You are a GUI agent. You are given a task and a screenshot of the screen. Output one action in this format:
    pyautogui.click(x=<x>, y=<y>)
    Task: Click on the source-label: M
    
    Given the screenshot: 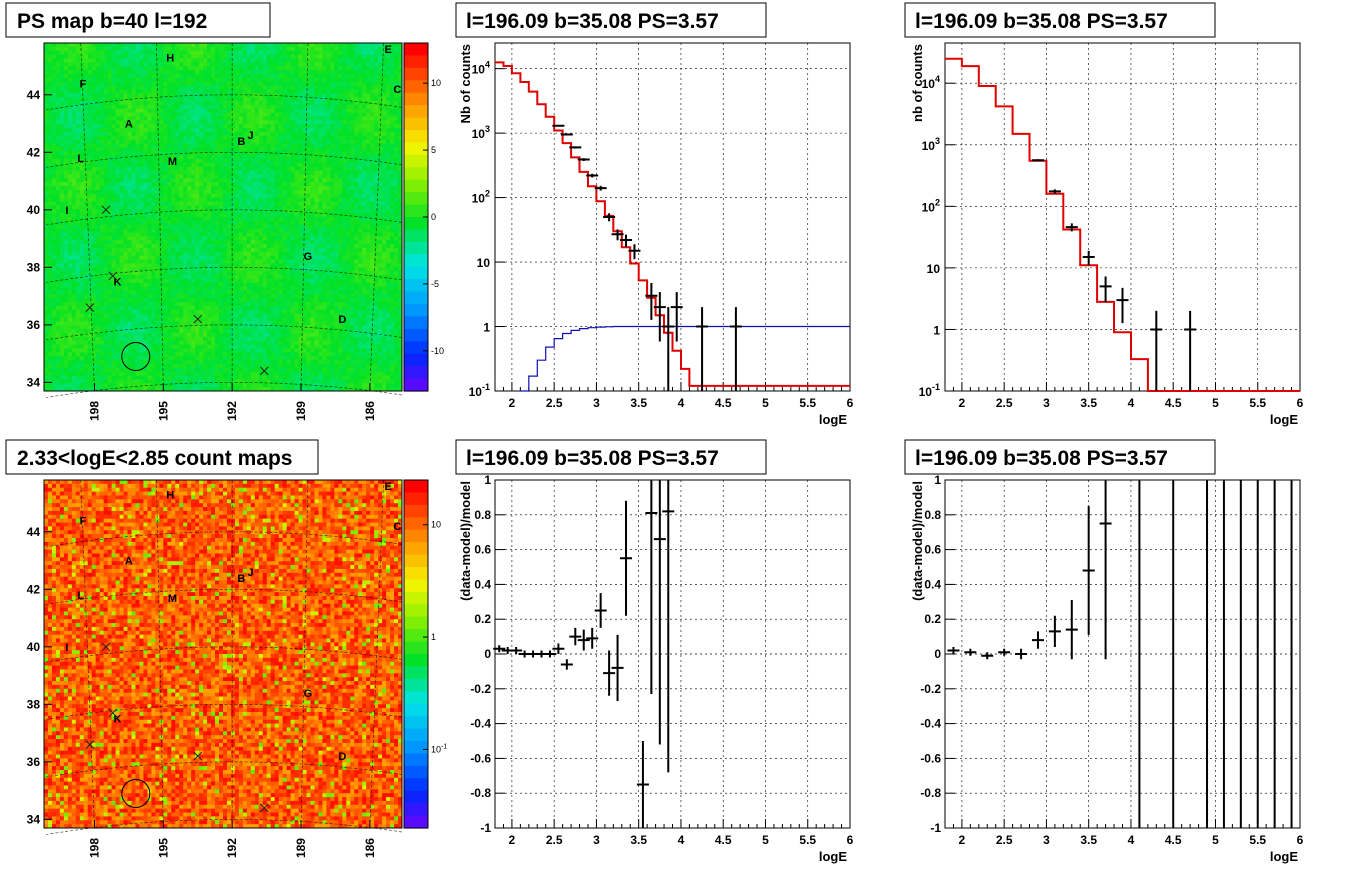 What is the action you would take?
    pyautogui.click(x=172, y=162)
    